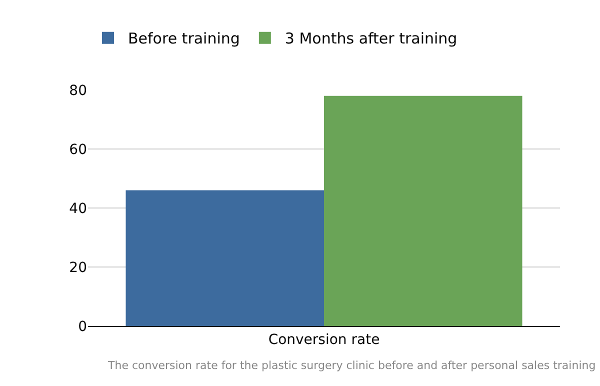 The image size is (600, 386). What do you see at coordinates (184, 39) in the screenshot?
I see `legend-label: Before training` at bounding box center [184, 39].